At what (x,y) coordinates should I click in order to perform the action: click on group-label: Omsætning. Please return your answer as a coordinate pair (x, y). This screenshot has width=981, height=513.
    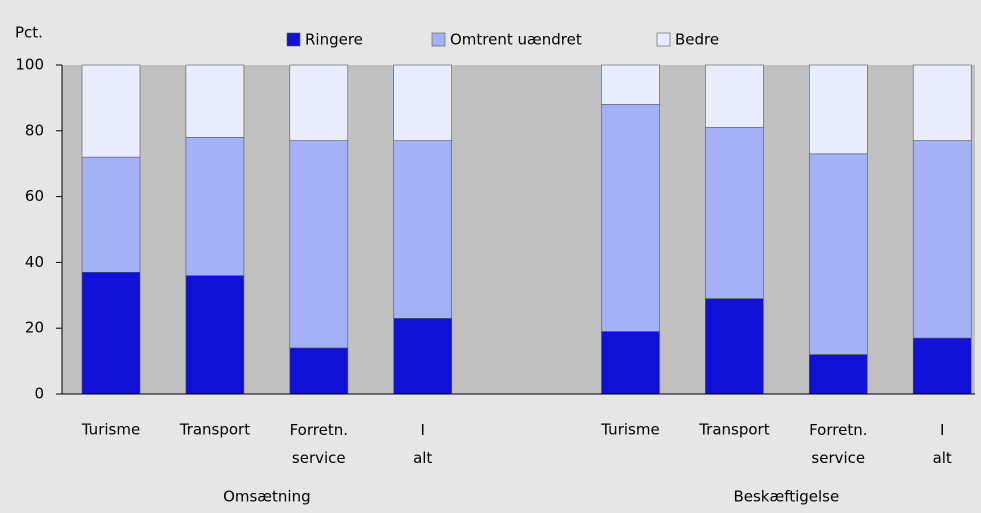
    Looking at the image, I should click on (267, 497).